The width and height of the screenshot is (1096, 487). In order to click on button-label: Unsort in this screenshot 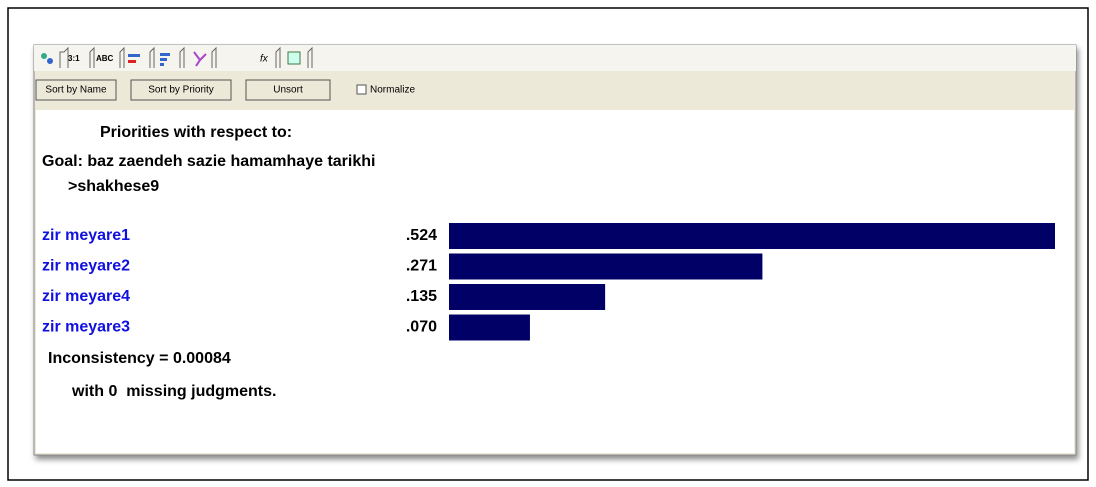, I will do `click(288, 90)`.